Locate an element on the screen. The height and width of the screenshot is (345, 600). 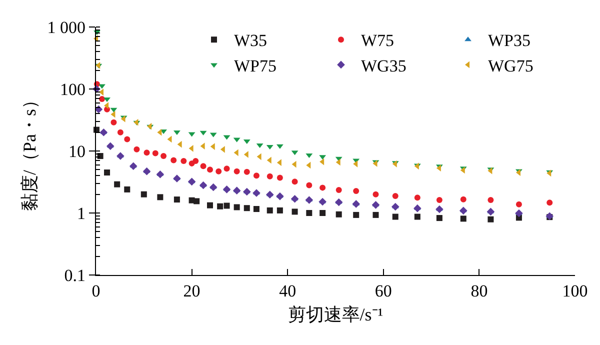
legend-label: WG35 is located at coordinates (383, 66).